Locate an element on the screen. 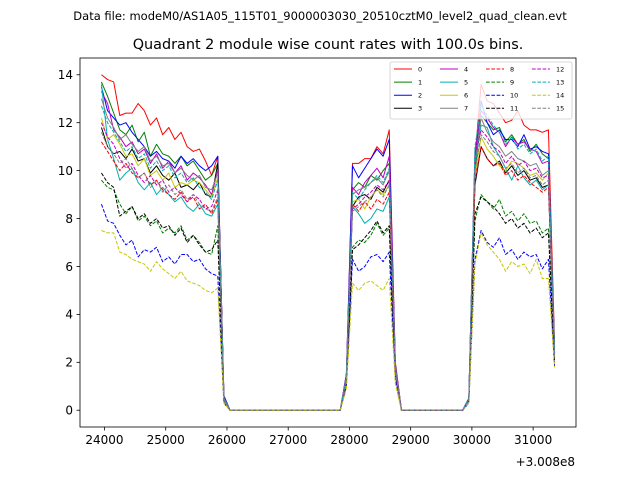 The height and width of the screenshot is (480, 640). legend-label-7: 7 is located at coordinates (466, 109).